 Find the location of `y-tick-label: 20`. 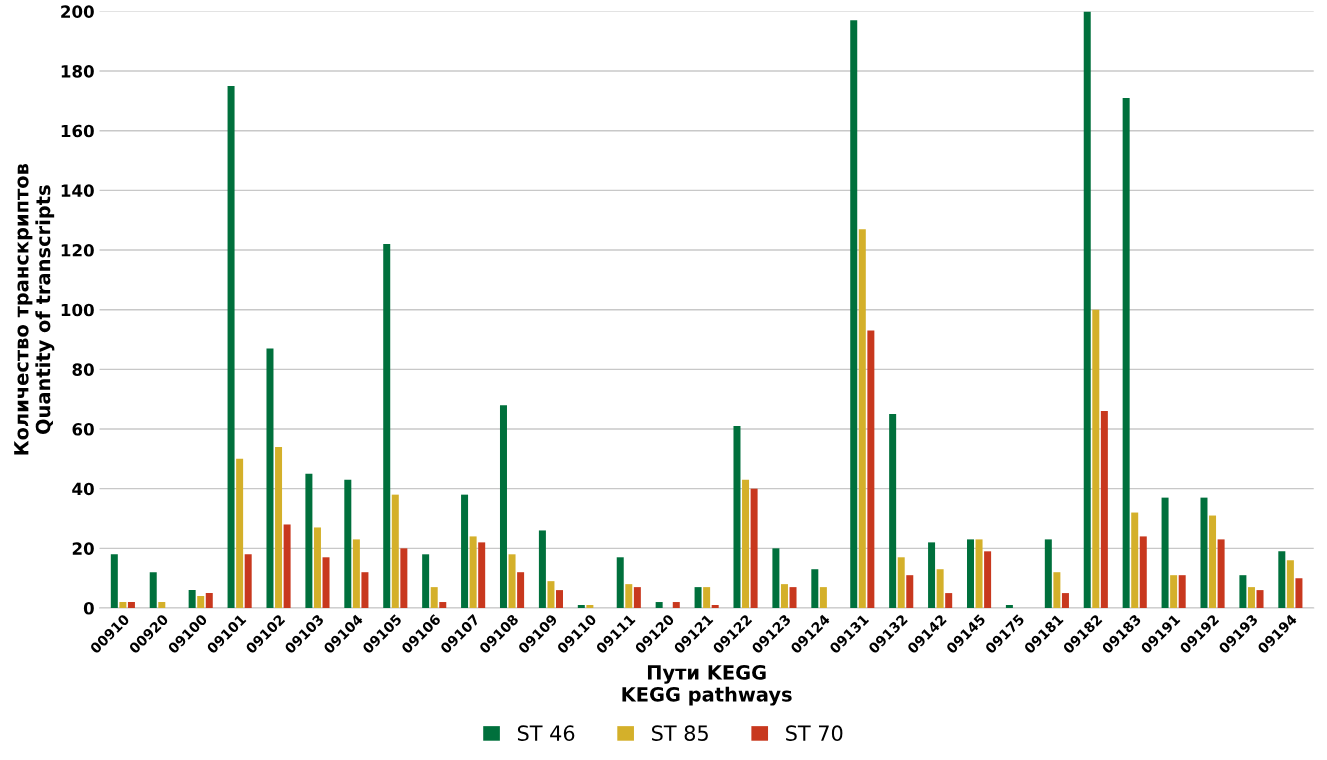

y-tick-label: 20 is located at coordinates (83, 548).